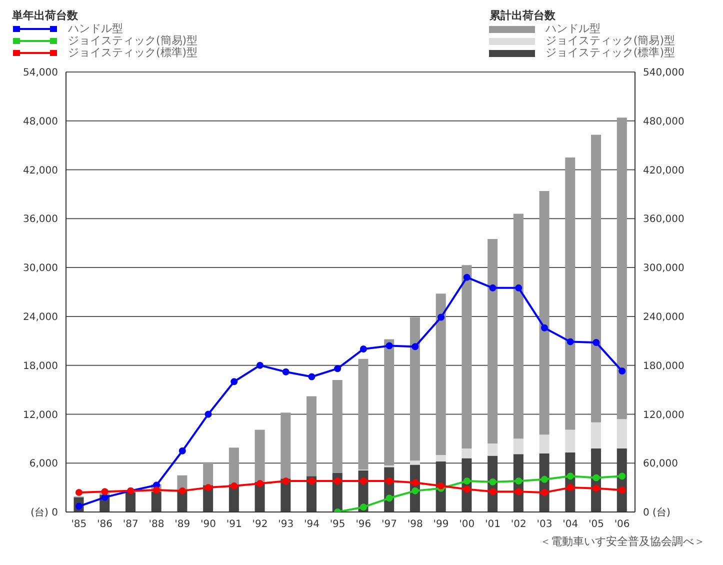 The image size is (723, 565). What do you see at coordinates (467, 524) in the screenshot?
I see `x-tick-label: '00` at bounding box center [467, 524].